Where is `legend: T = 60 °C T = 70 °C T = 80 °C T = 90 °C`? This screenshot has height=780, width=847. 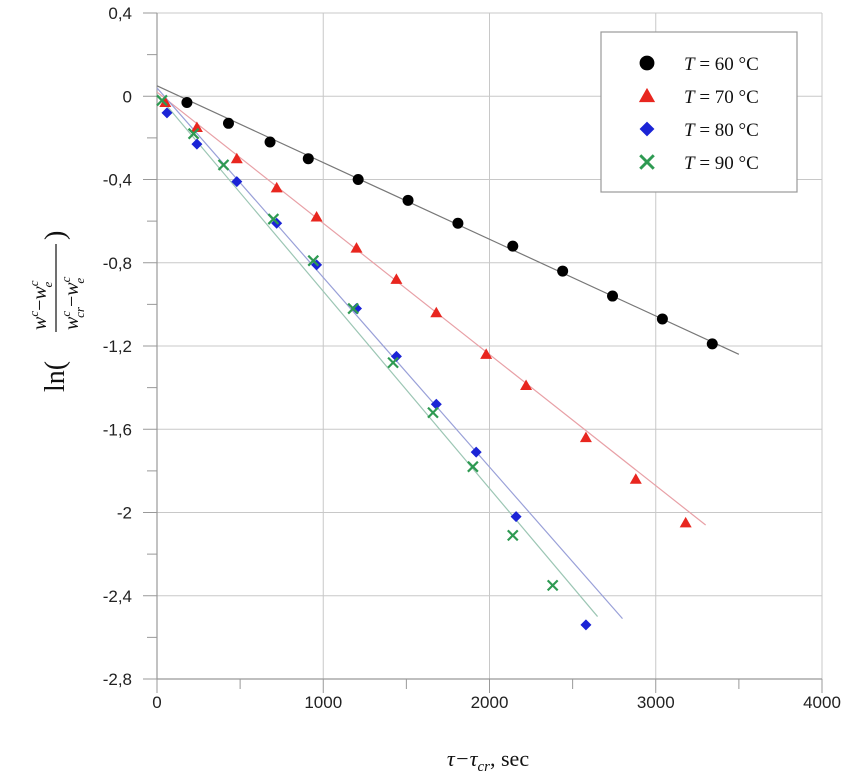 legend: T = 60 °C T = 70 °C T = 80 °C T = 90 °C is located at coordinates (699, 112).